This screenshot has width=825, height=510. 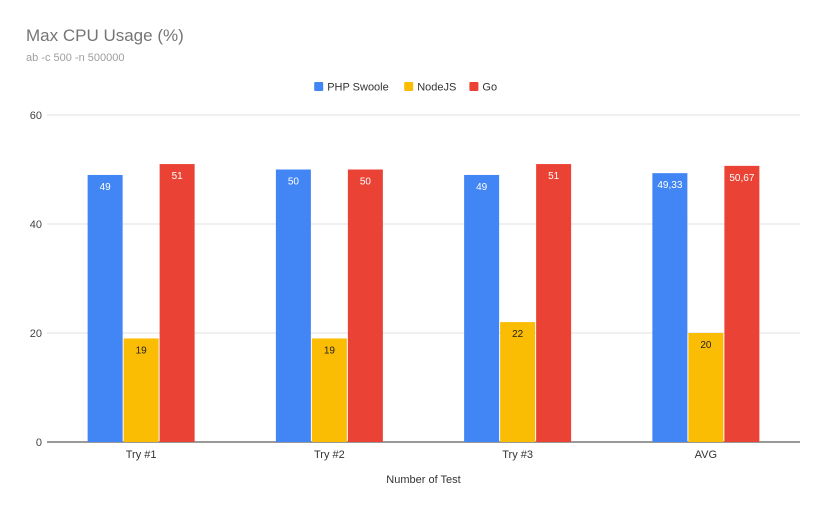 I want to click on x-axis-label: Number of Test, so click(x=423, y=480).